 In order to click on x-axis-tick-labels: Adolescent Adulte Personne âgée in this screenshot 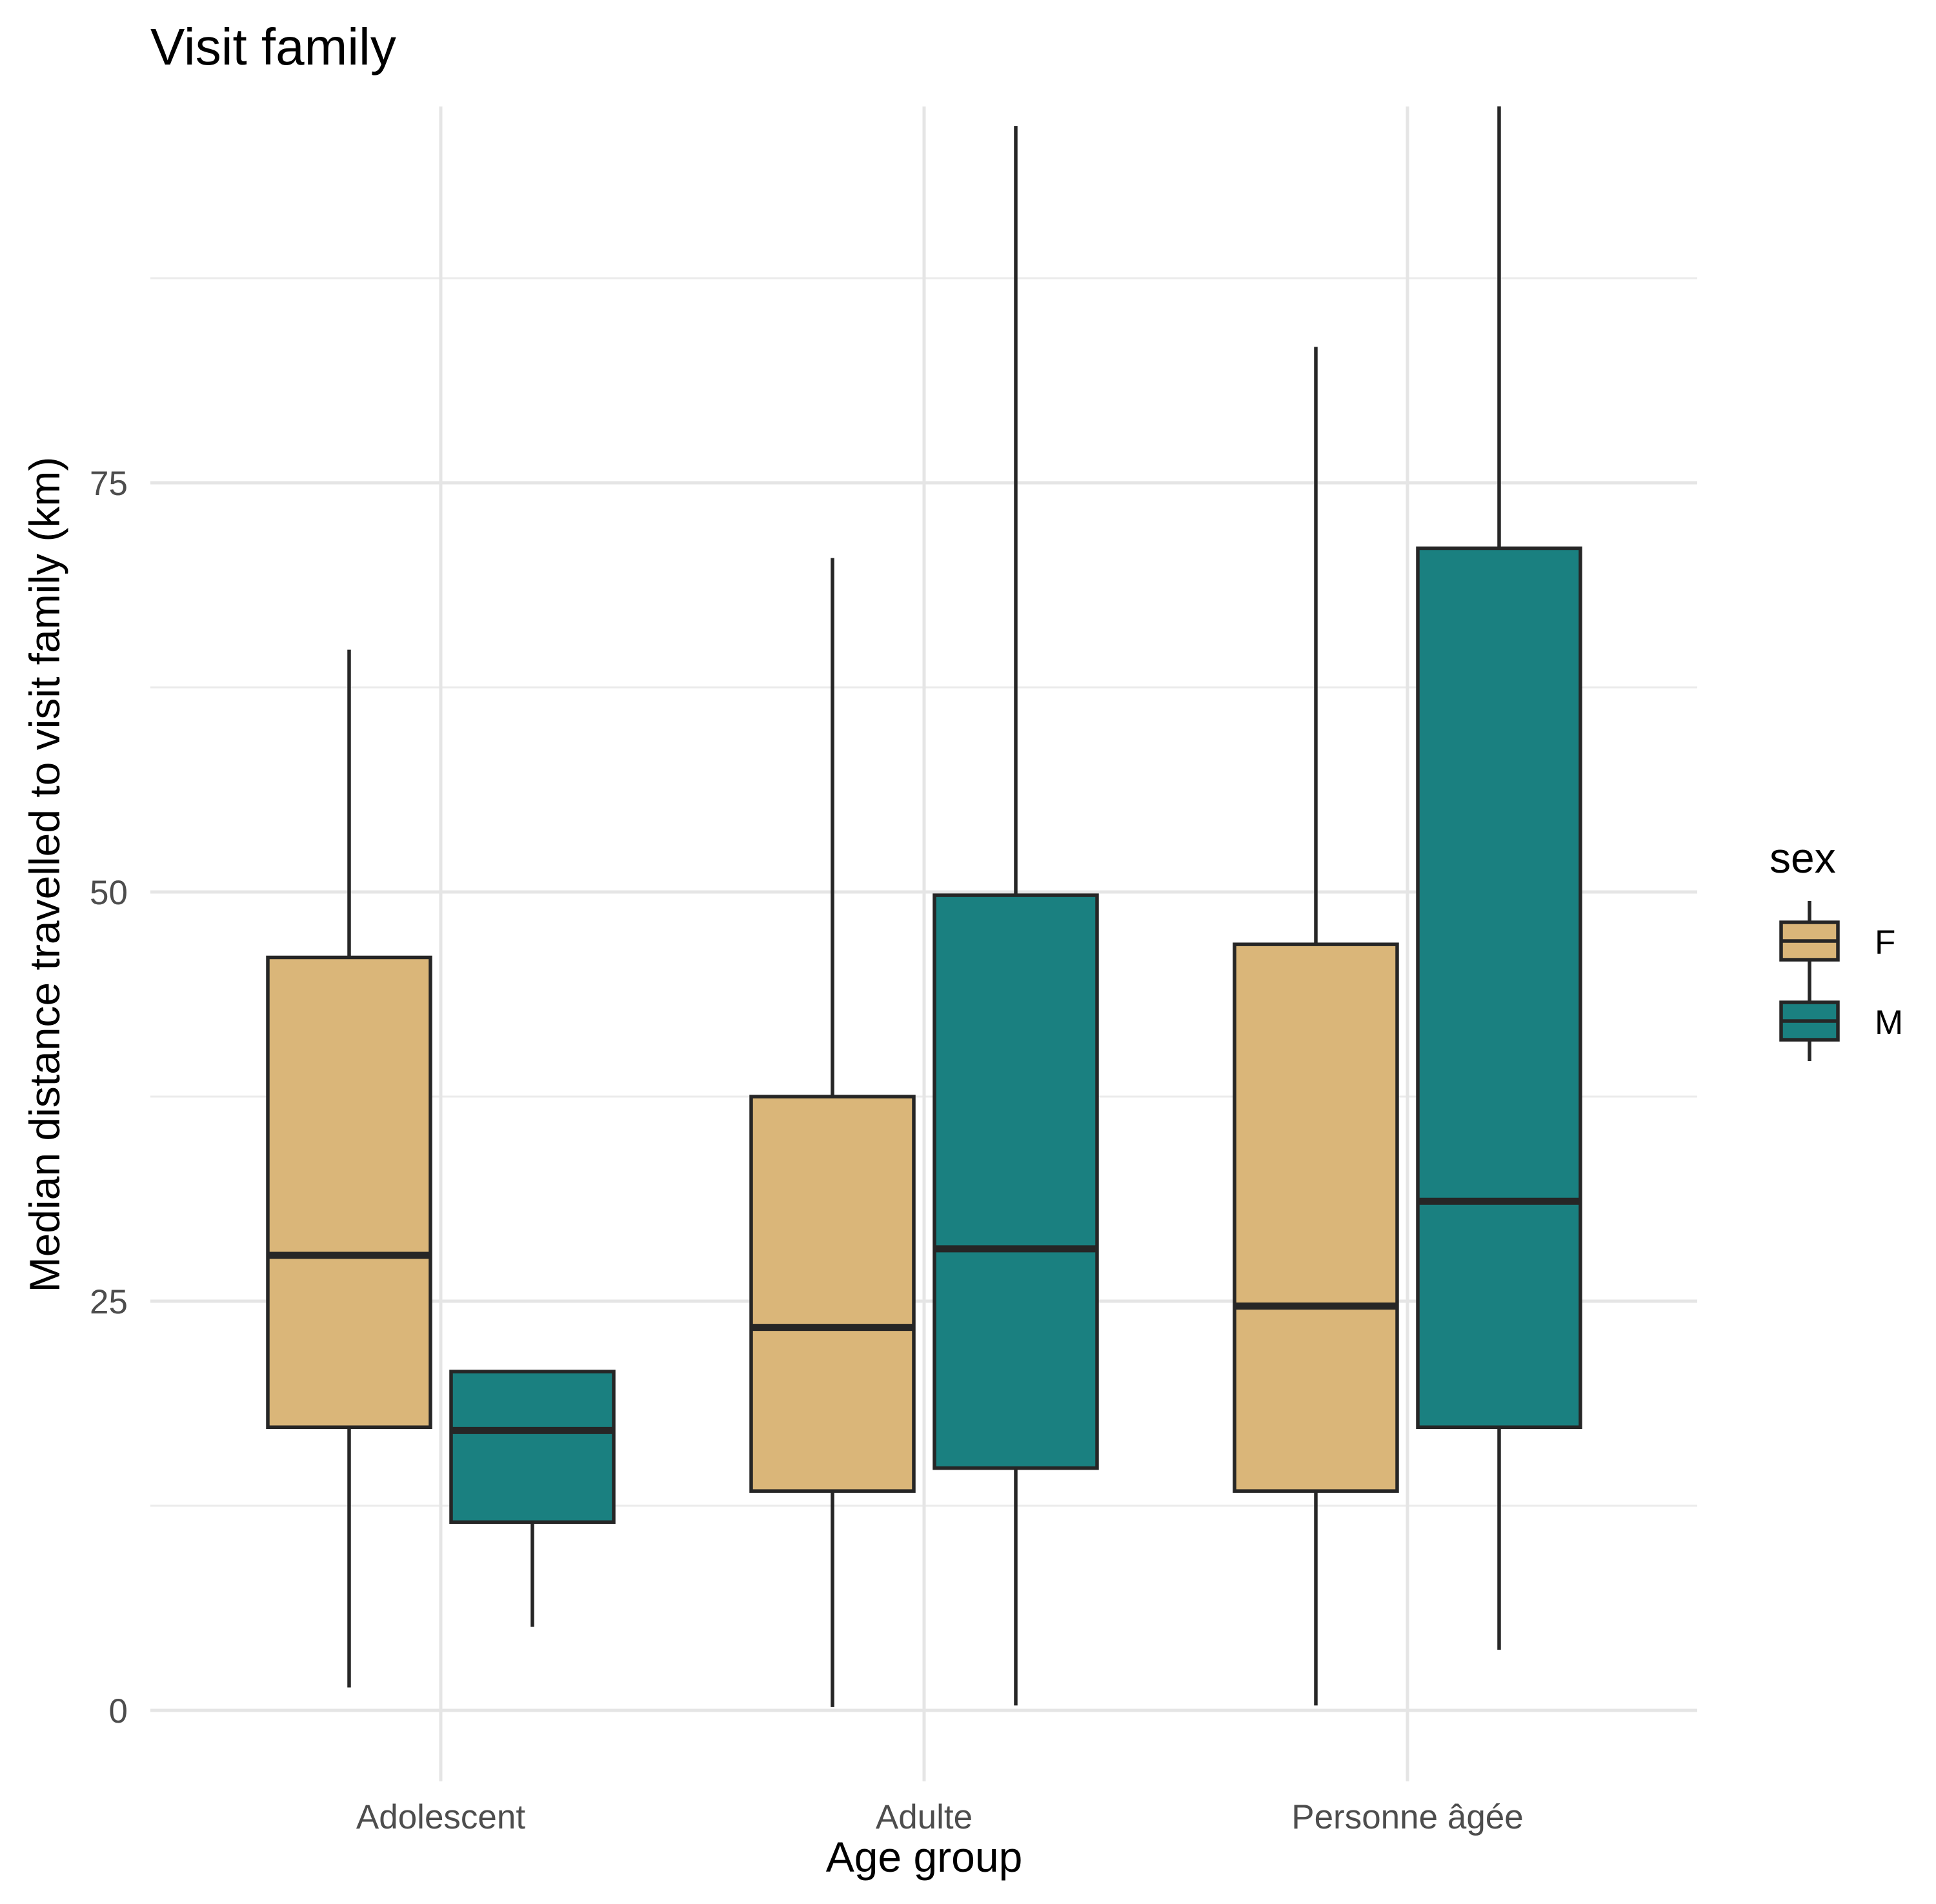, I will do `click(940, 1817)`.